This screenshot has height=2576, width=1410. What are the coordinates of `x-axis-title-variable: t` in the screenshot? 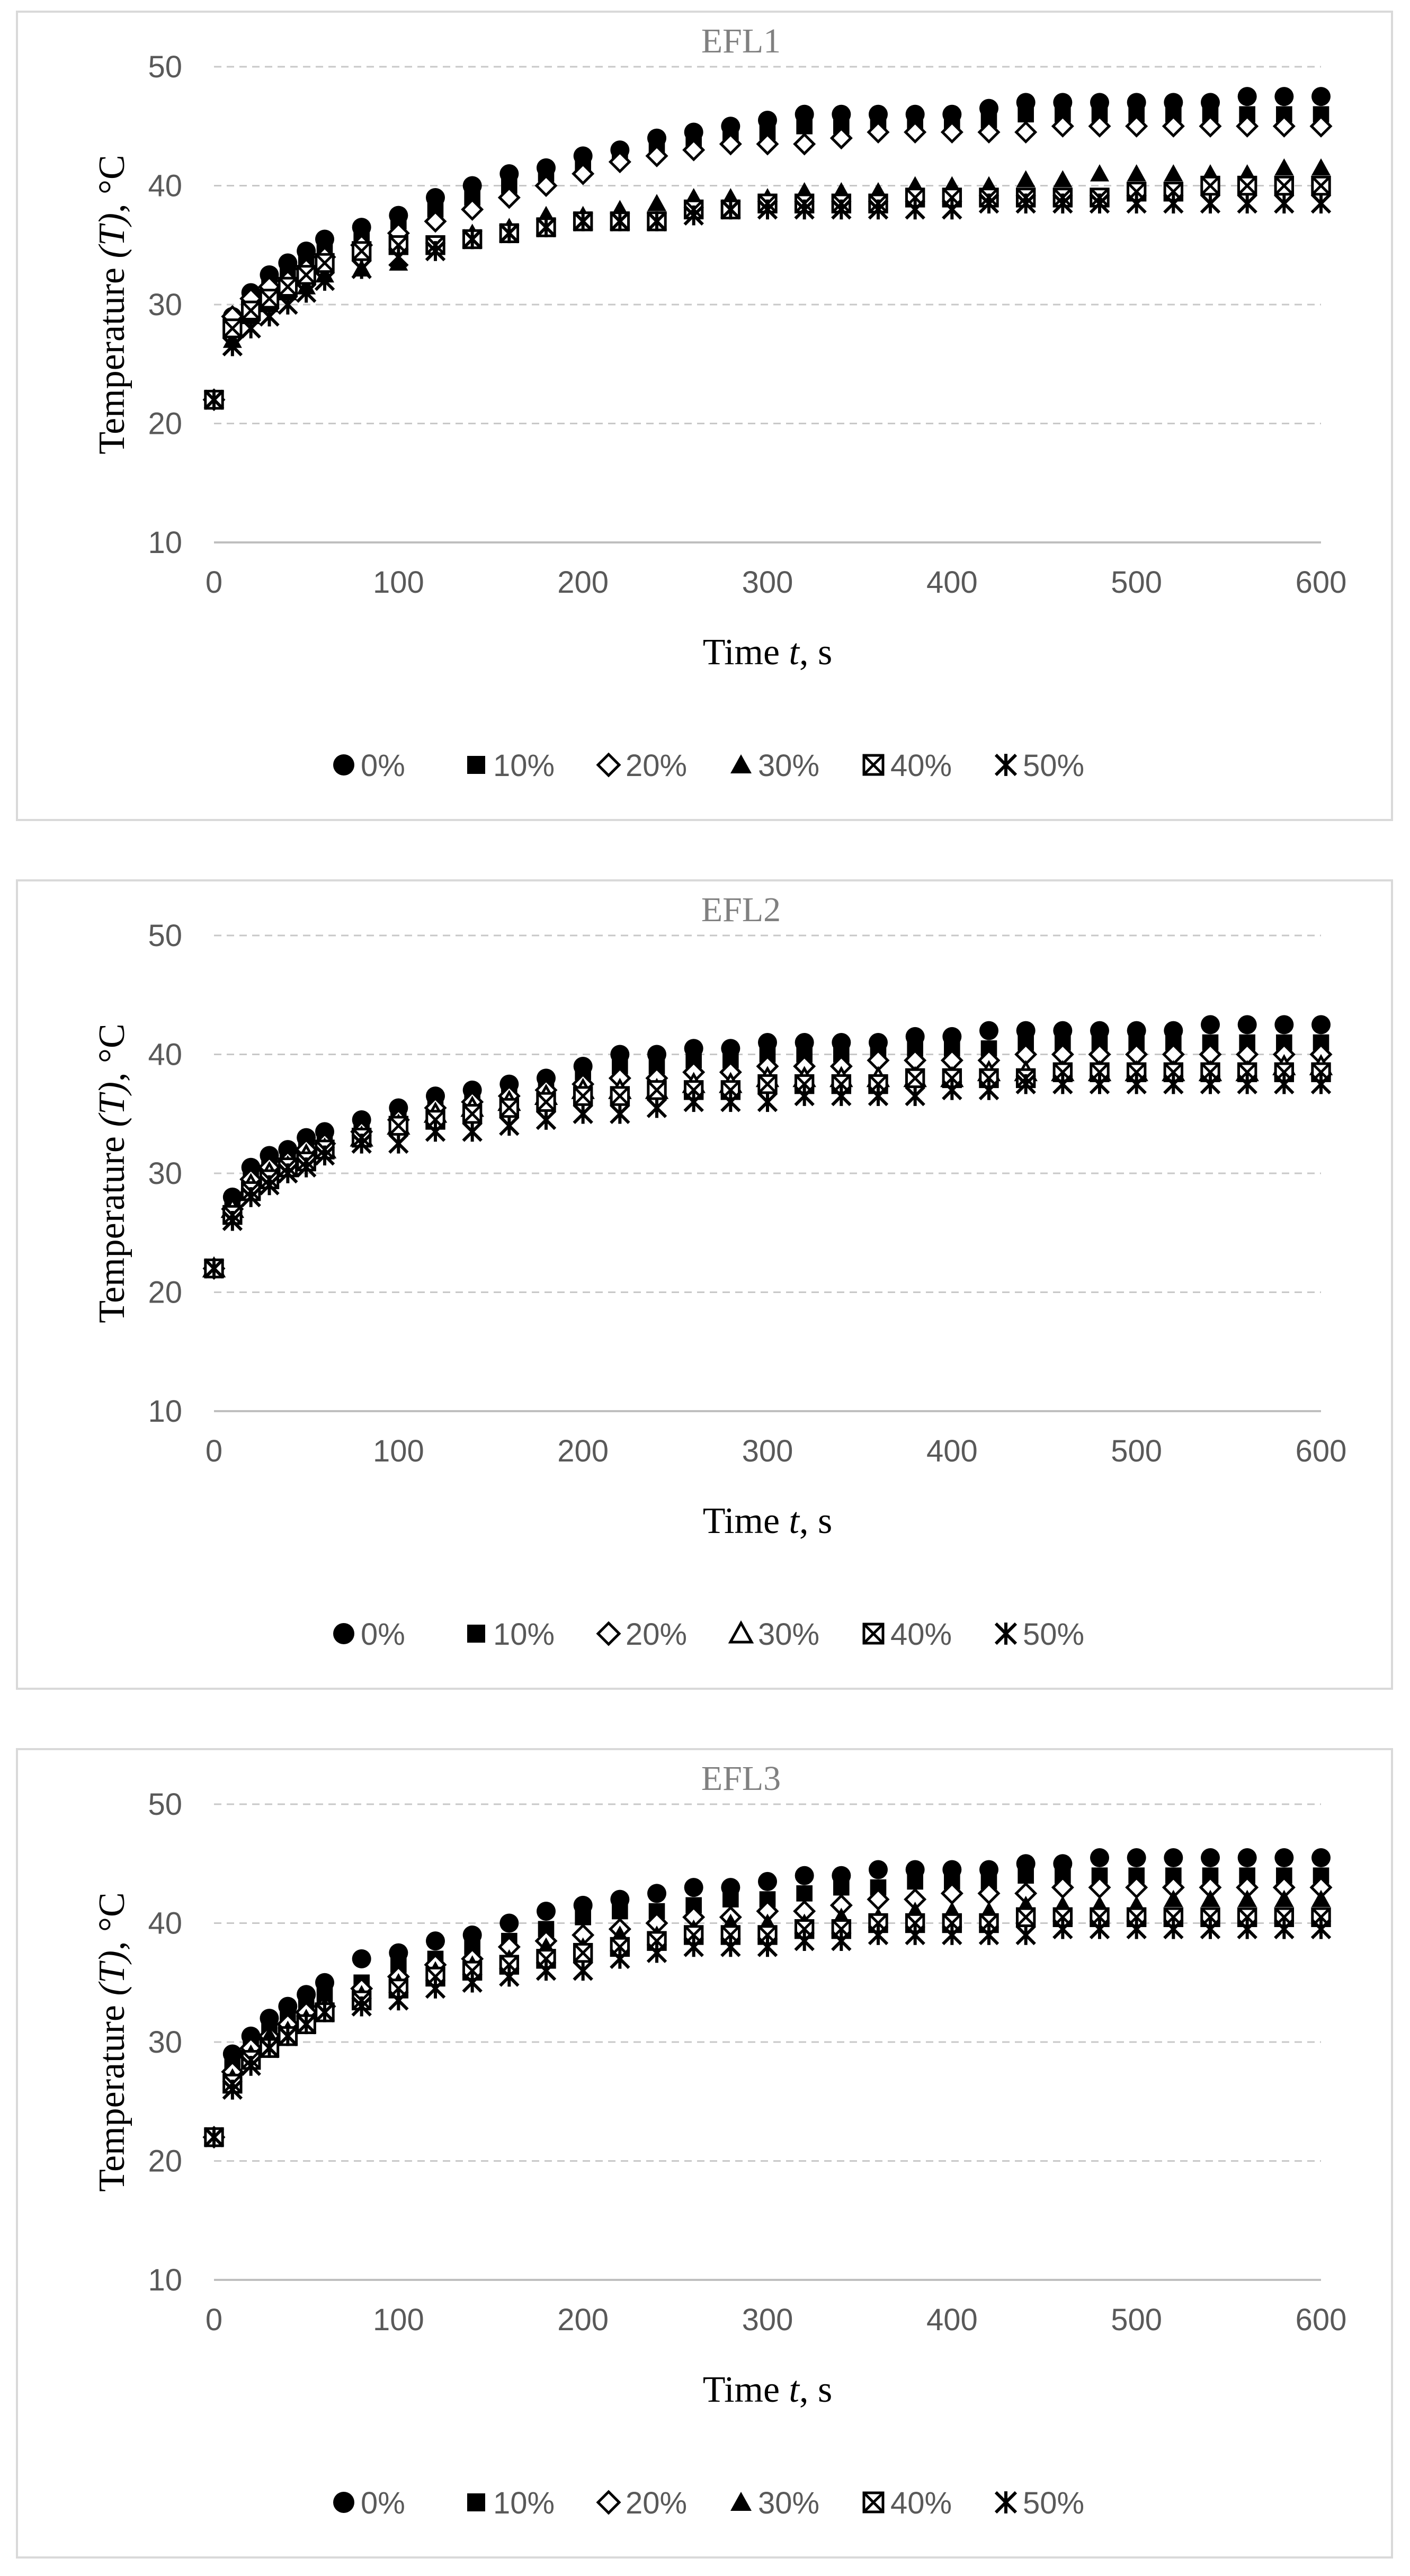 It's located at (794, 1521).